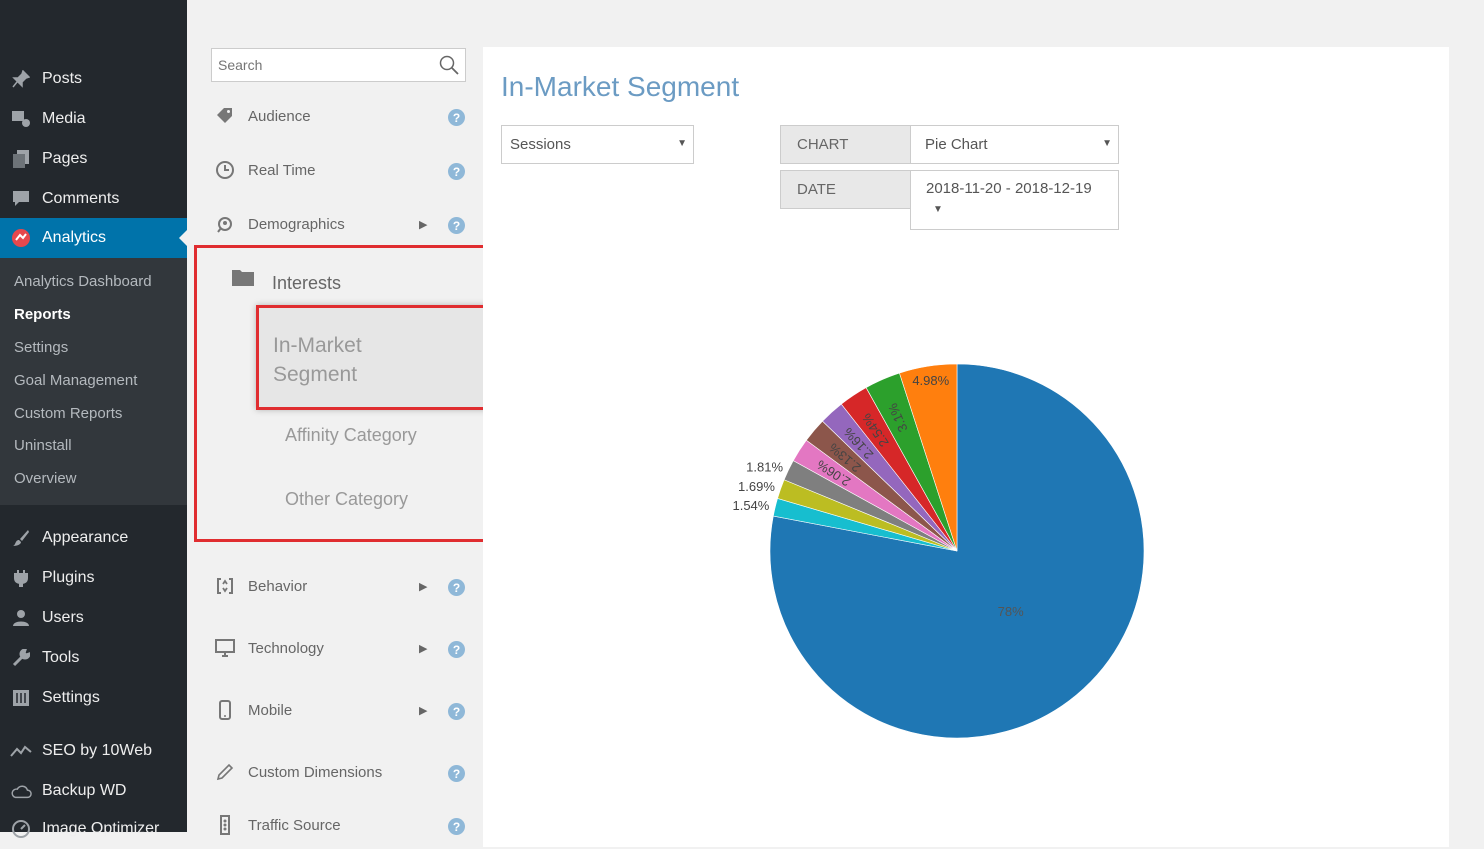 The image size is (1484, 849). Describe the element at coordinates (93, 199) in the screenshot. I see `menu-comments: Comments` at that location.